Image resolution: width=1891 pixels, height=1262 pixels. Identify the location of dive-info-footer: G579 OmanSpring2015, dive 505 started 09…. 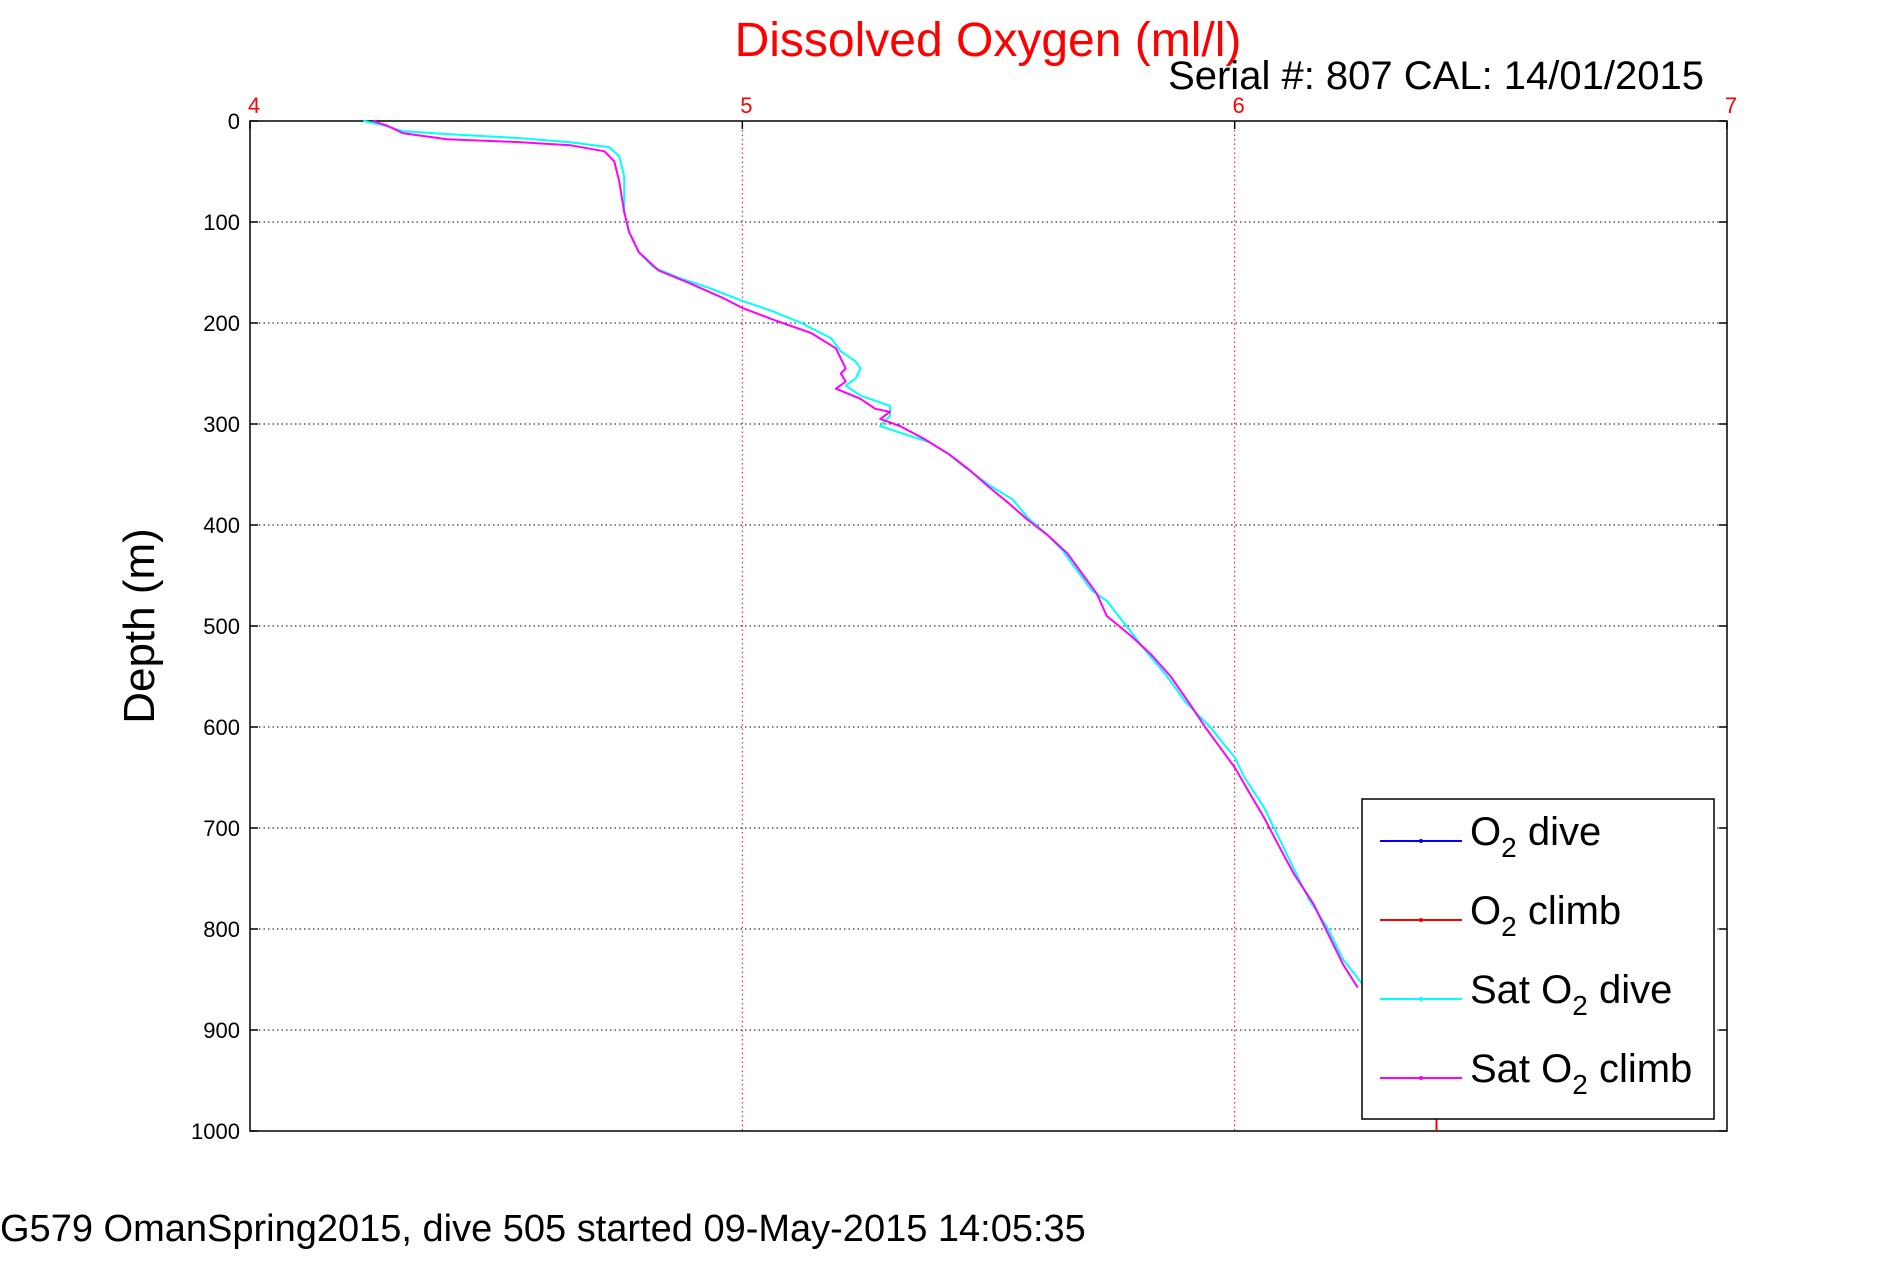
(543, 1229).